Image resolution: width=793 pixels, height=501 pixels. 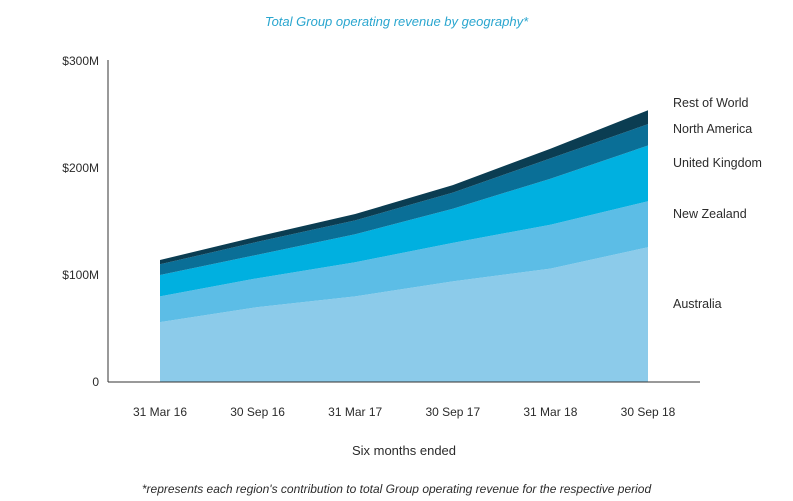 I want to click on x-tick-label: 31 Mar 18, so click(x=550, y=412).